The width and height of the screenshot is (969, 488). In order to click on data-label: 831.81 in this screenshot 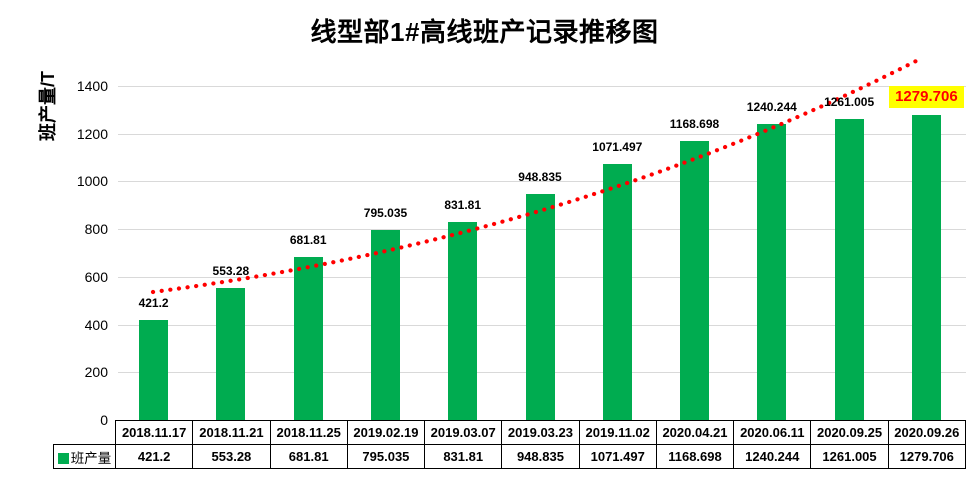, I will do `click(463, 204)`.